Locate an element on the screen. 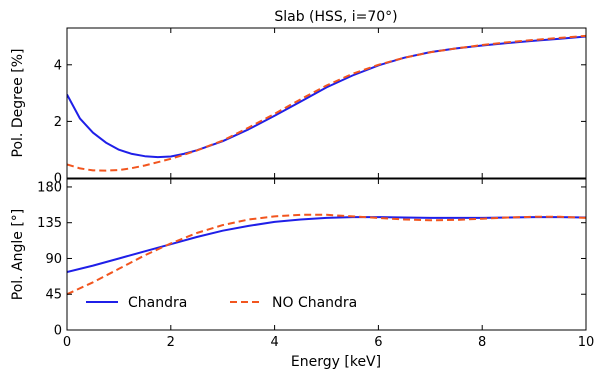 Image resolution: width=602 pixels, height=370 pixels. y-tick-label: 90 is located at coordinates (53, 259).